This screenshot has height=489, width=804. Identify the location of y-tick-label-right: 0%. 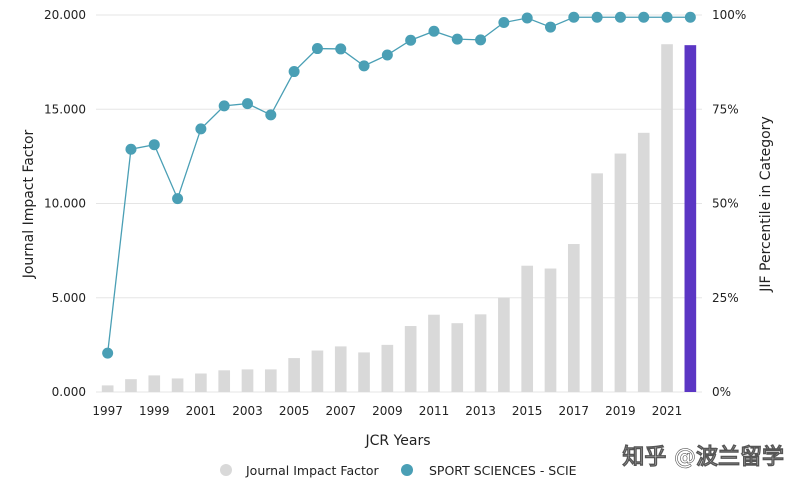
(721, 392).